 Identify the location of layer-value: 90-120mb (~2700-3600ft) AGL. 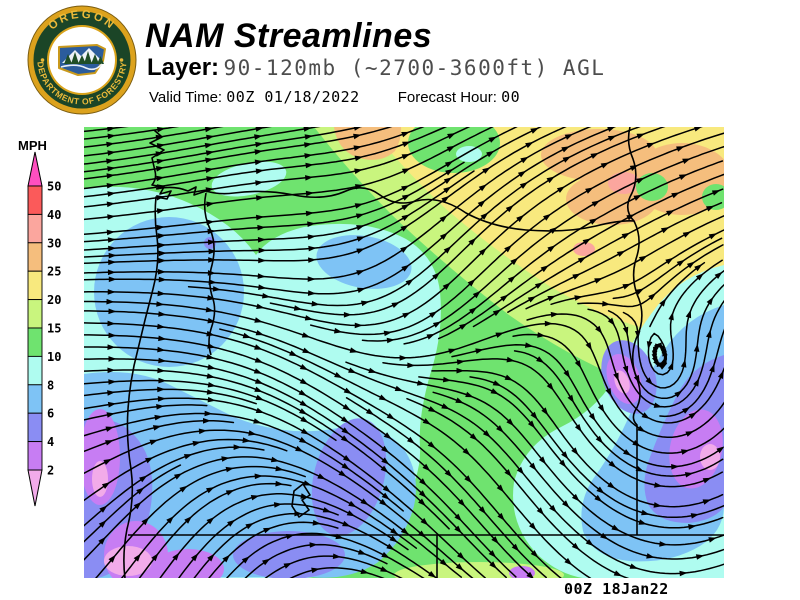
(414, 68).